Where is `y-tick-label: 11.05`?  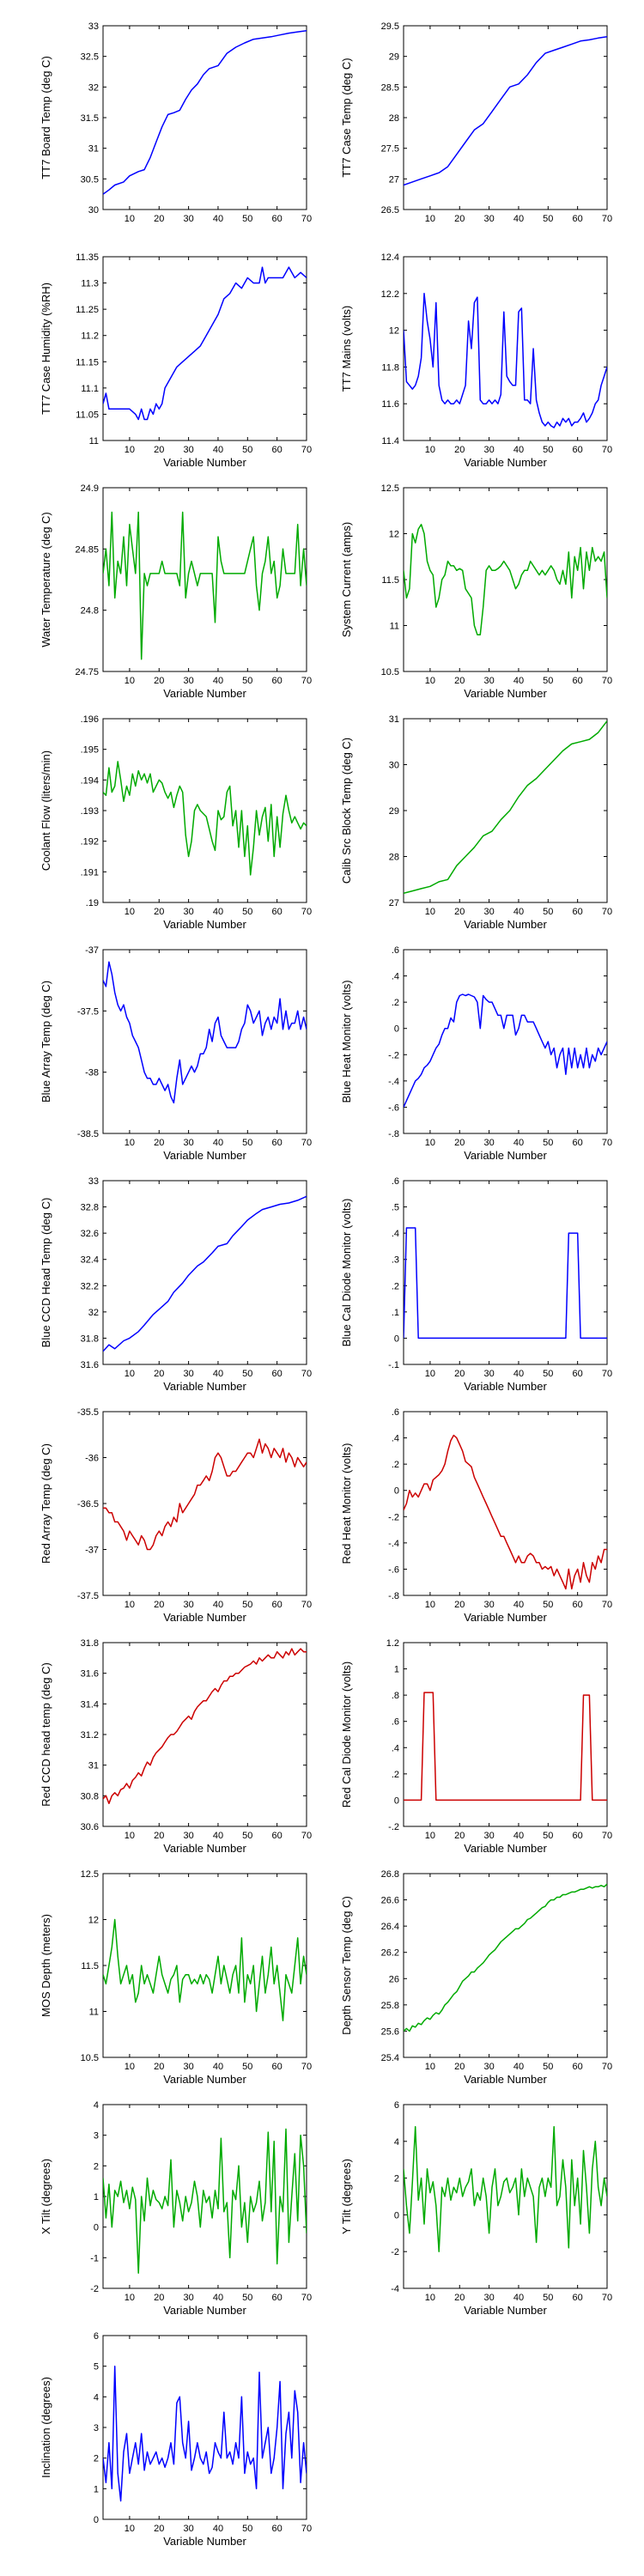
y-tick-label: 11.05 is located at coordinates (87, 415).